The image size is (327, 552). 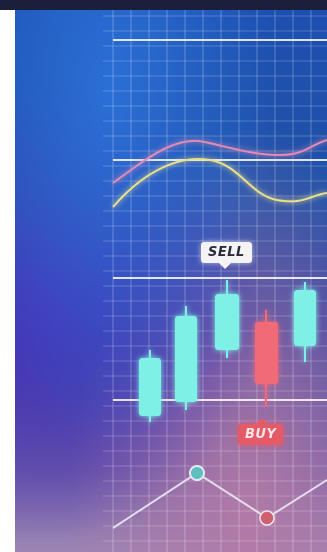 I want to click on price-zigzag-line, so click(x=219, y=500).